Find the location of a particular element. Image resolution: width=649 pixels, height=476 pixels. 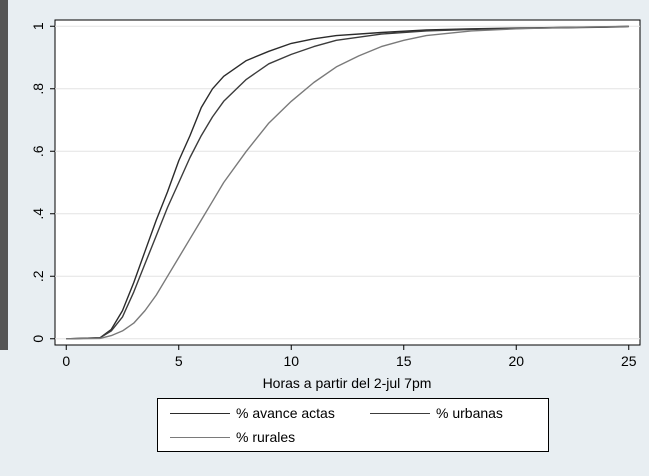

y-tick-label: 1 is located at coordinates (38, 26).